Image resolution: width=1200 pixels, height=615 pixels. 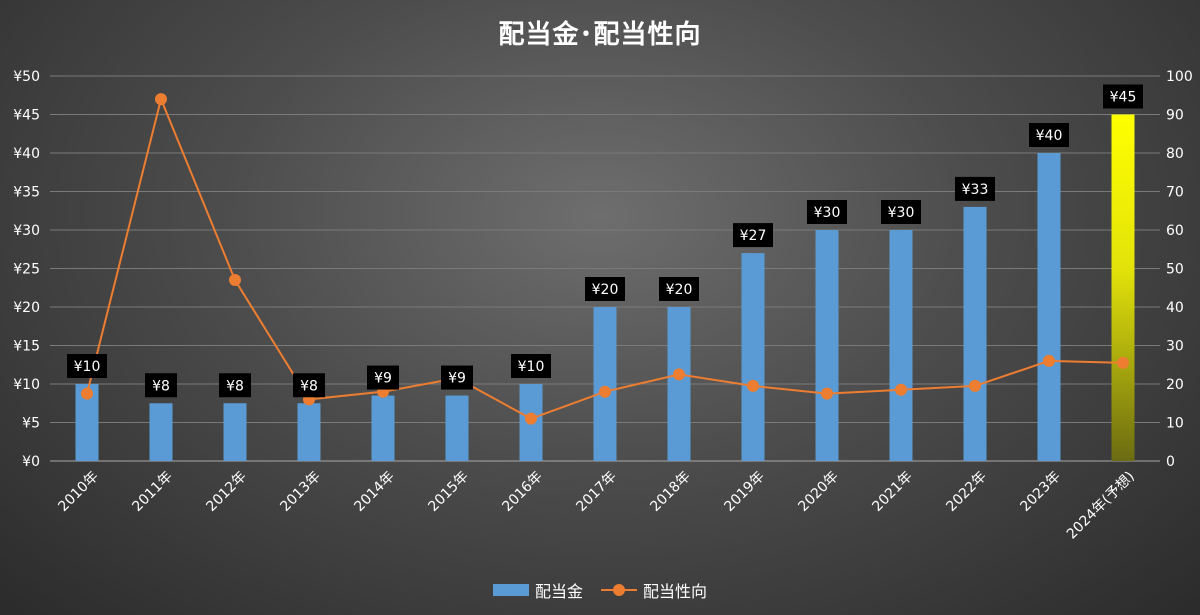 I want to click on x-tick-label: 2024年(予想), so click(x=1101, y=506).